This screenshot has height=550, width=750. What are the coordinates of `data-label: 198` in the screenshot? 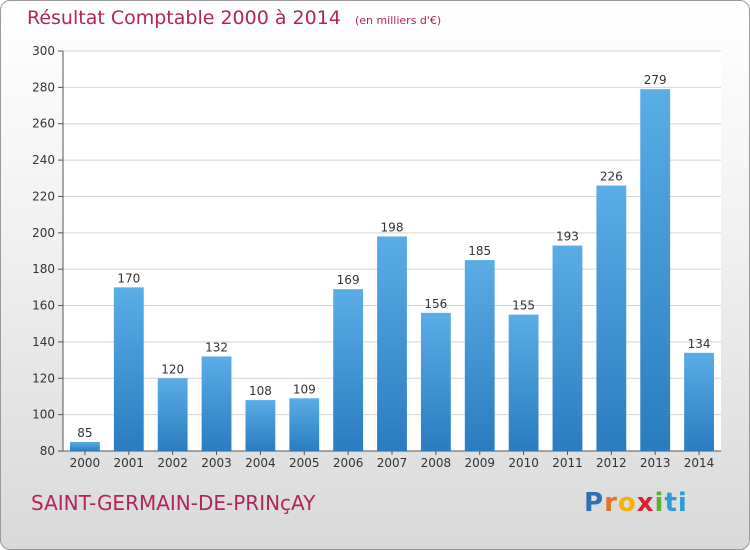 It's located at (392, 227).